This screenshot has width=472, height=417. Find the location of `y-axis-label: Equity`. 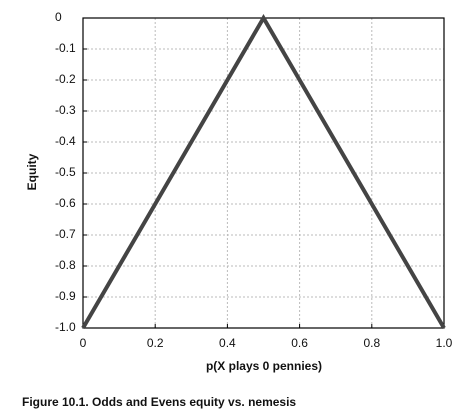

y-axis-label: Equity is located at coordinates (32, 171).